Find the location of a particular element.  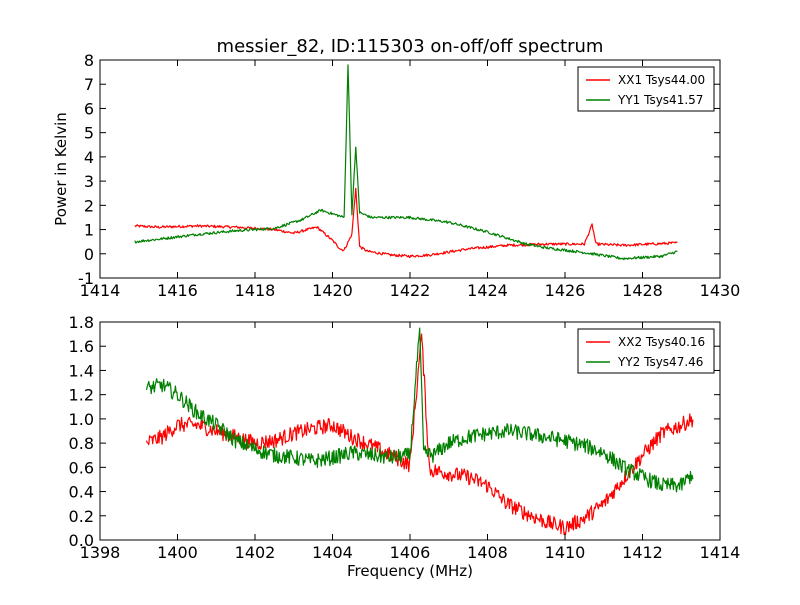

y-tick-label: 0 is located at coordinates (89, 254).